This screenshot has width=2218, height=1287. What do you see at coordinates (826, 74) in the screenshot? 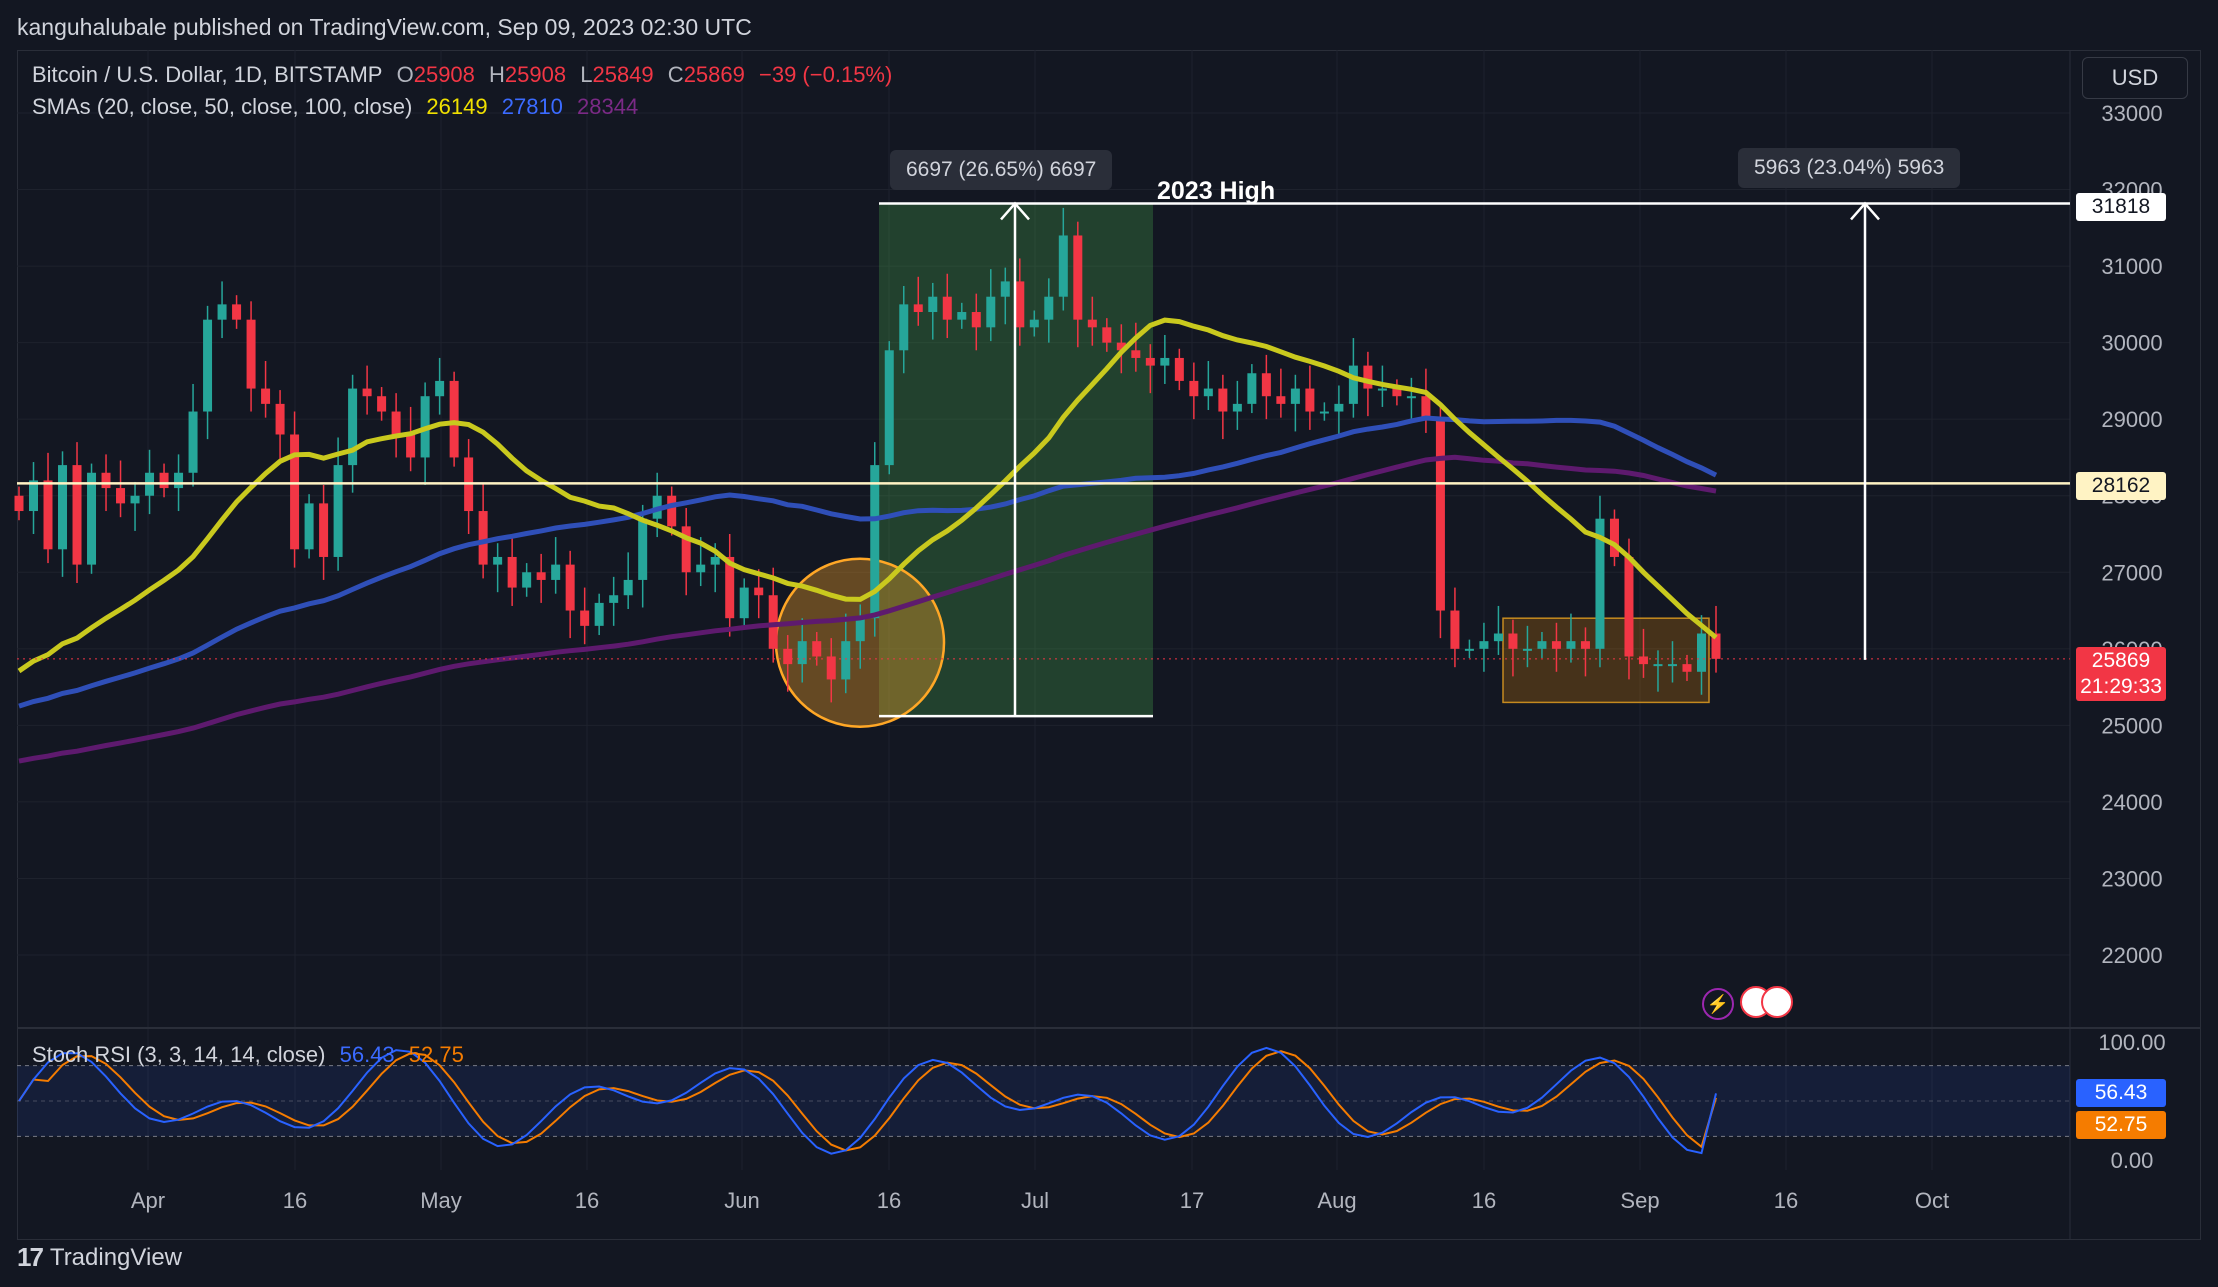
I see `change-value: −39 (−0.15%)` at bounding box center [826, 74].